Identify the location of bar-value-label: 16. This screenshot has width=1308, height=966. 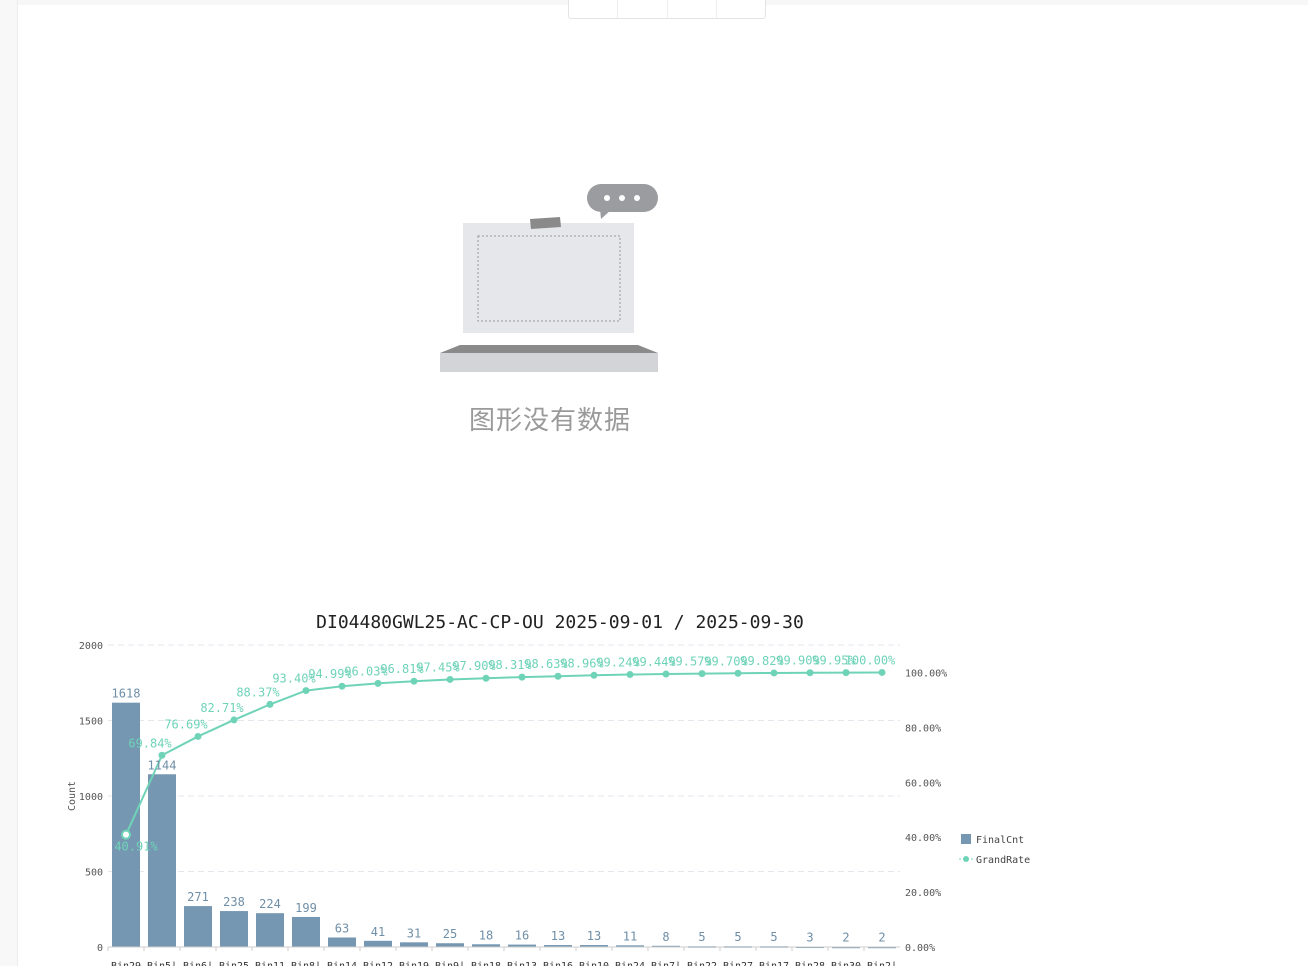
(522, 936).